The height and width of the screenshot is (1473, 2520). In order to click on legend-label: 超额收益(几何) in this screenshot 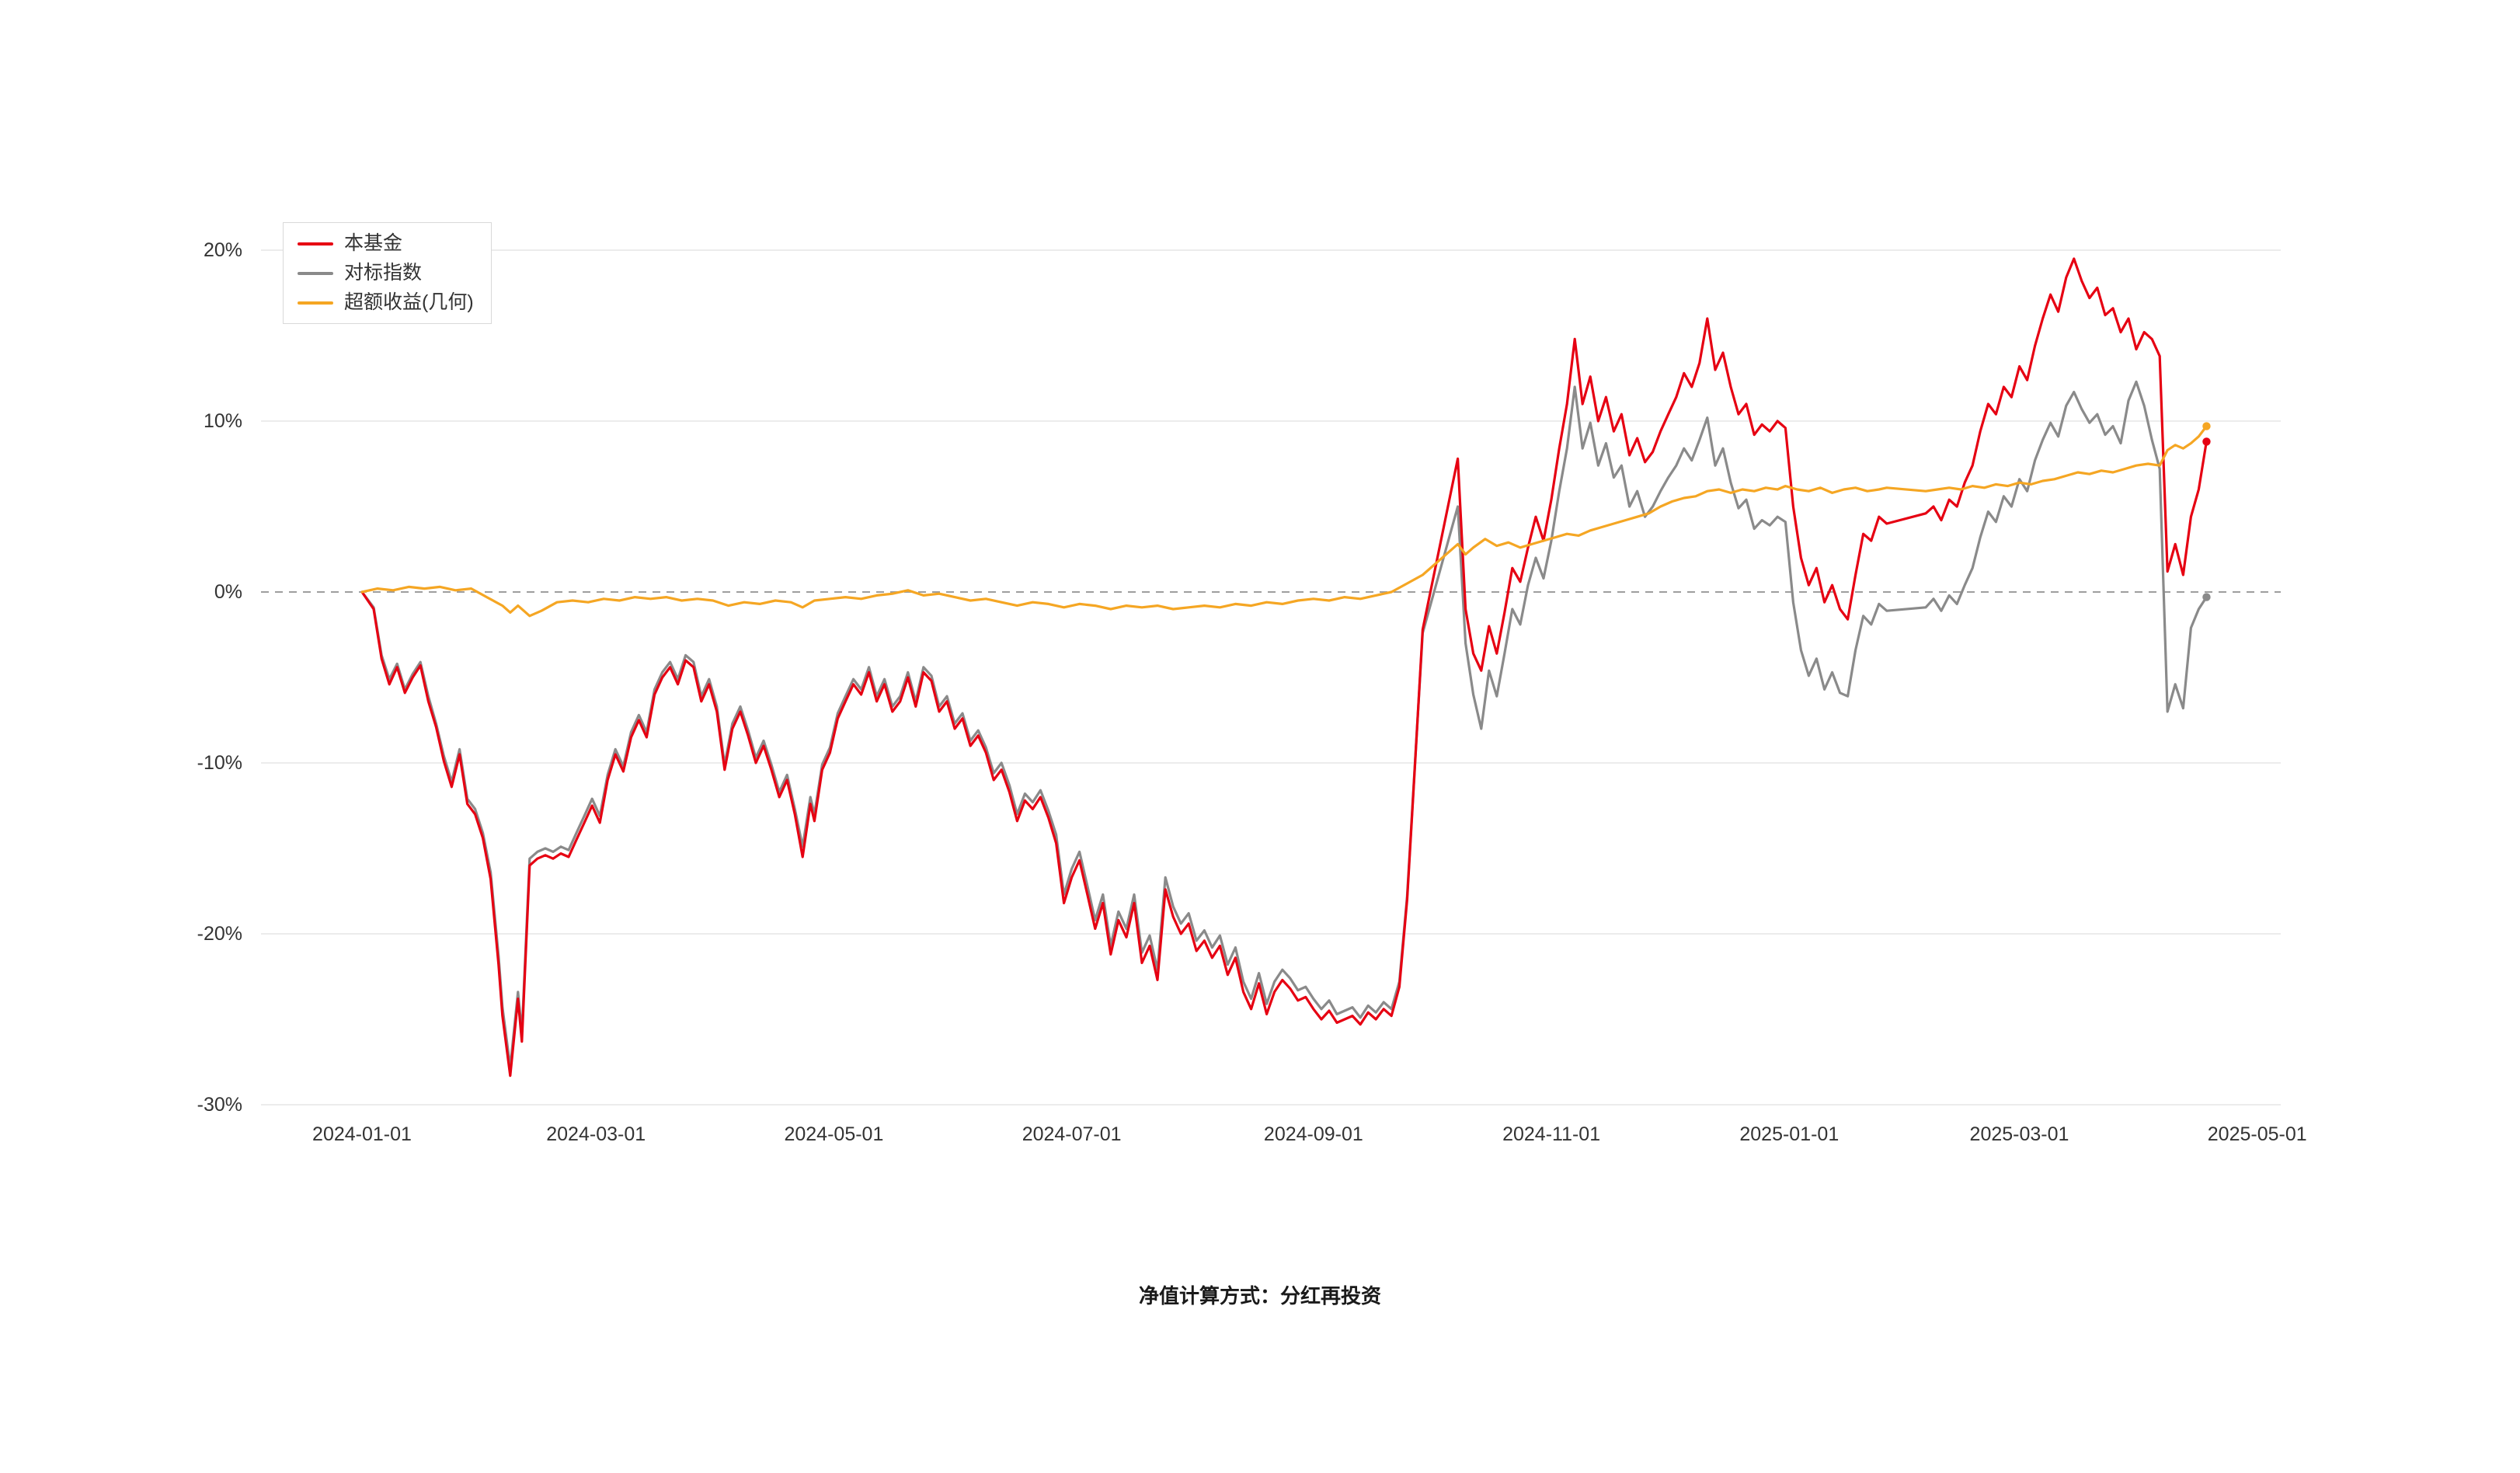, I will do `click(409, 302)`.